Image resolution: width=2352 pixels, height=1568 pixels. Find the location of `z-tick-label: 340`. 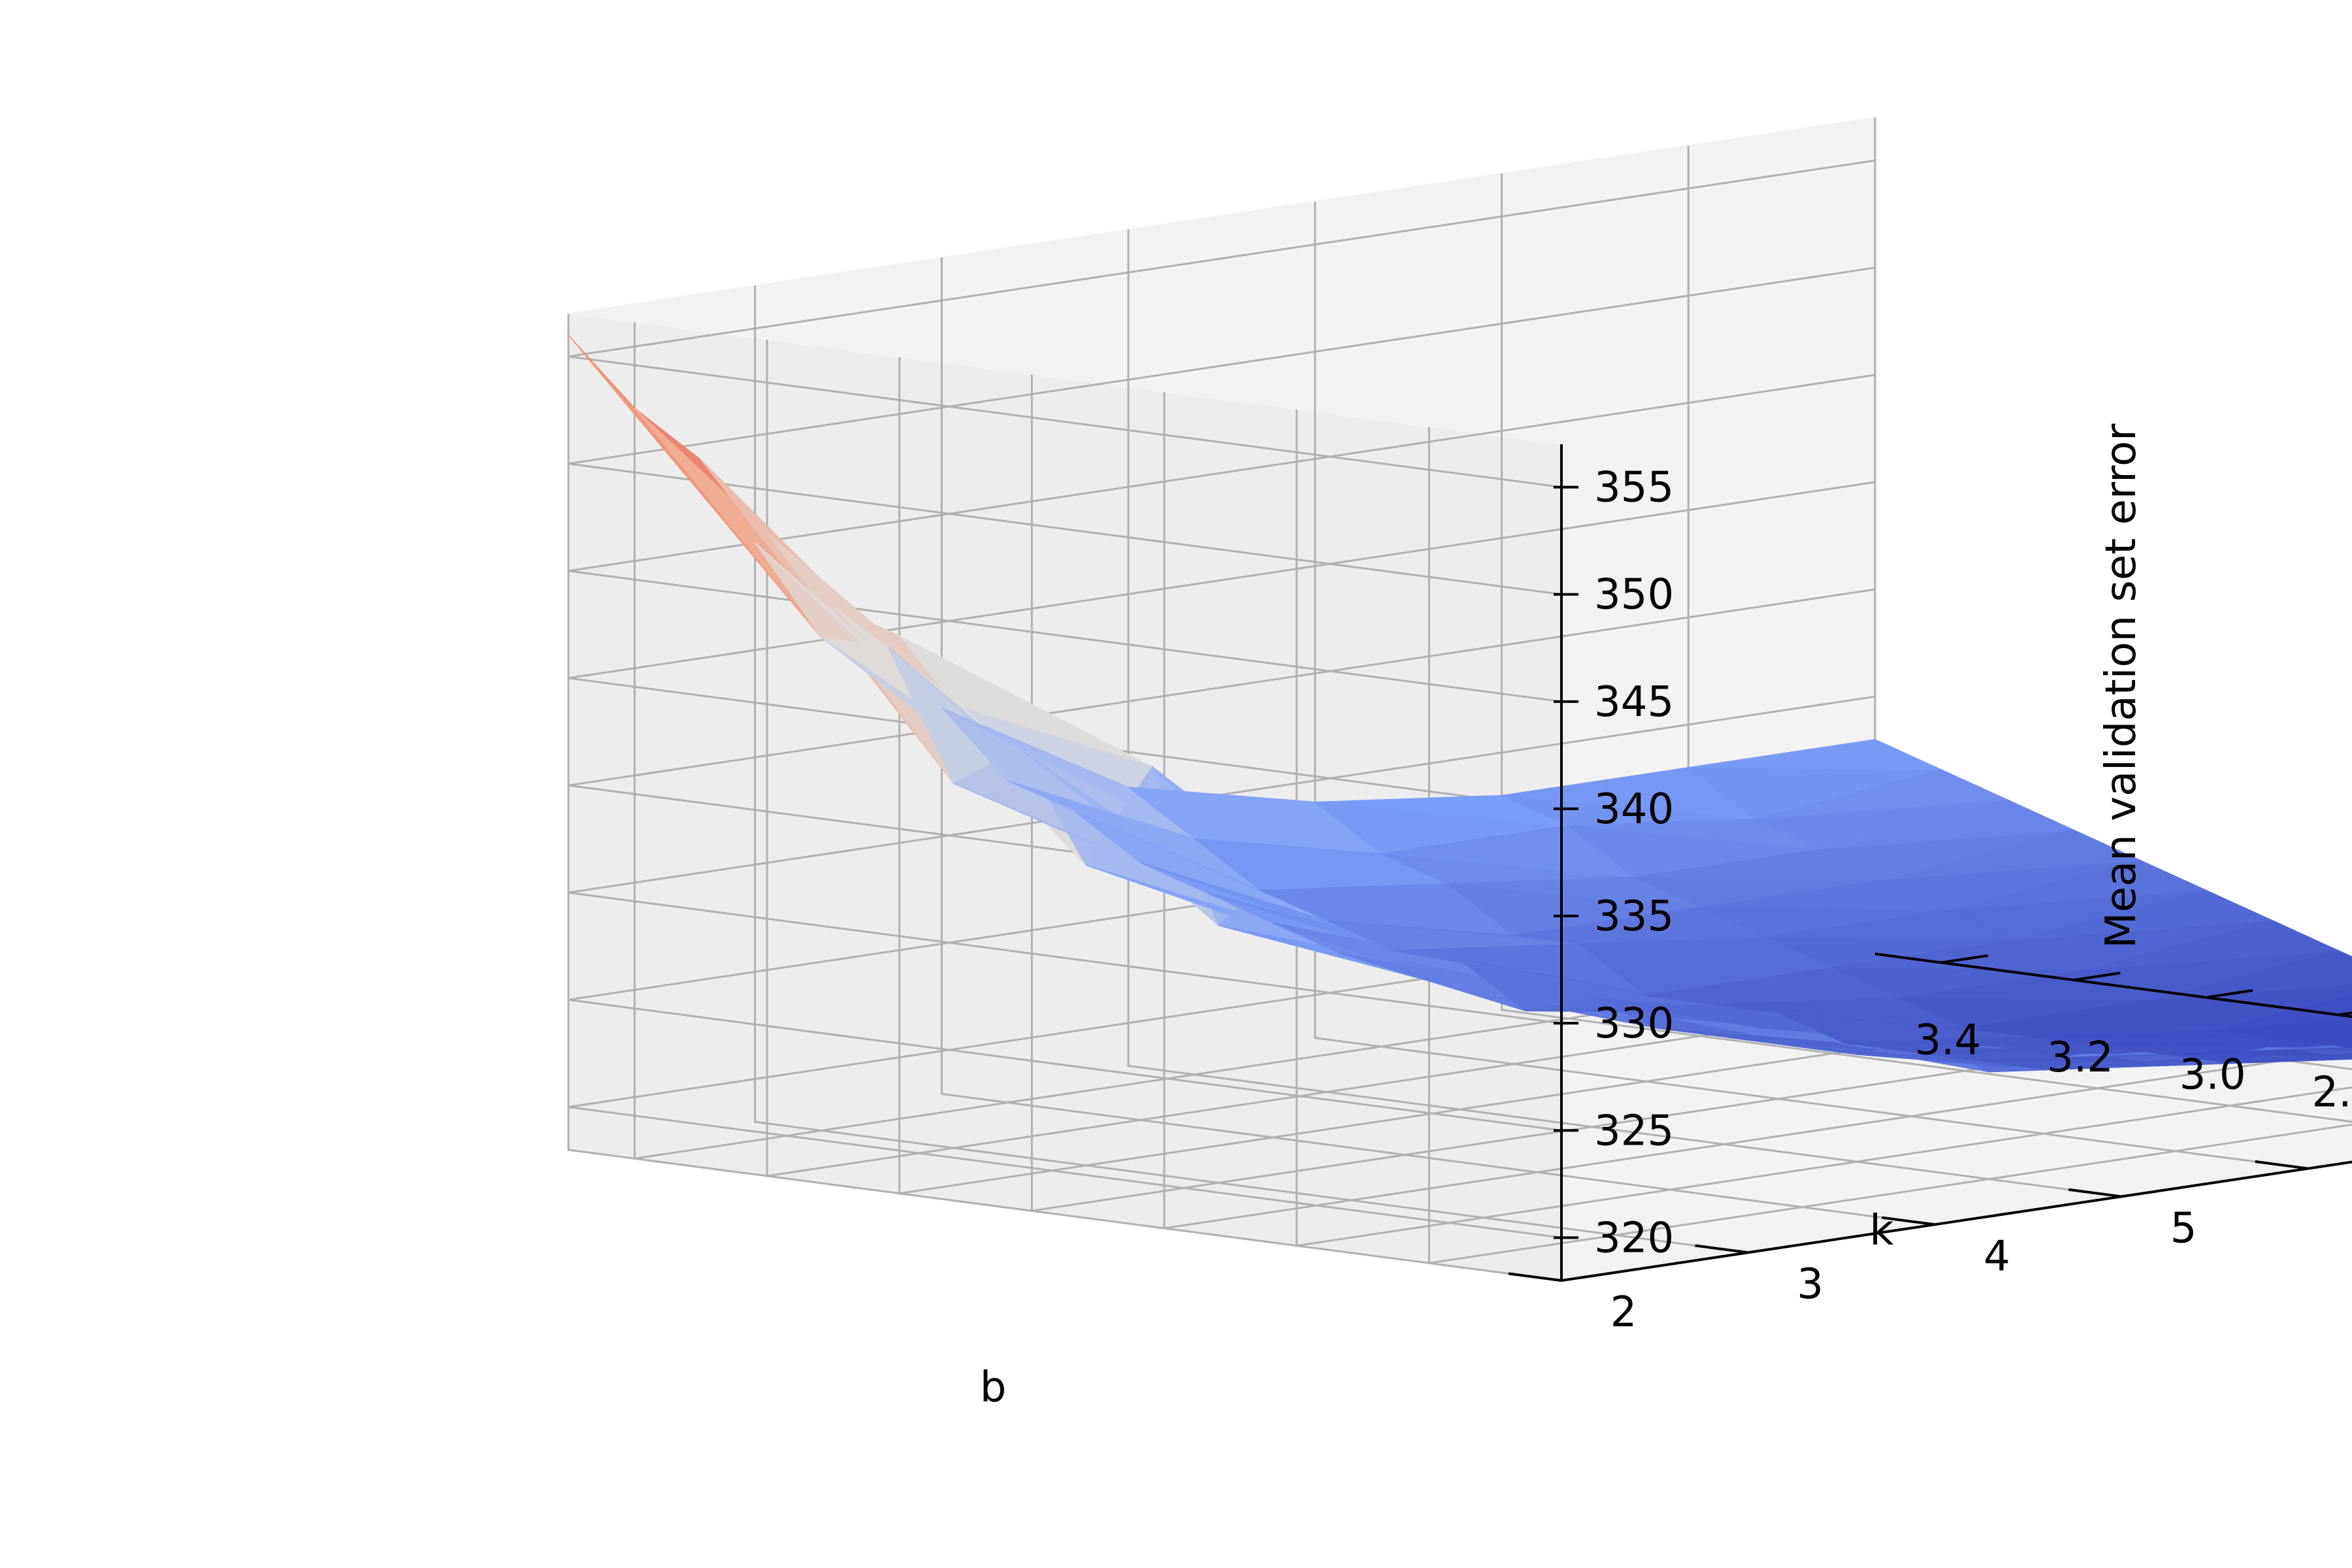

z-tick-label: 340 is located at coordinates (1634, 809).